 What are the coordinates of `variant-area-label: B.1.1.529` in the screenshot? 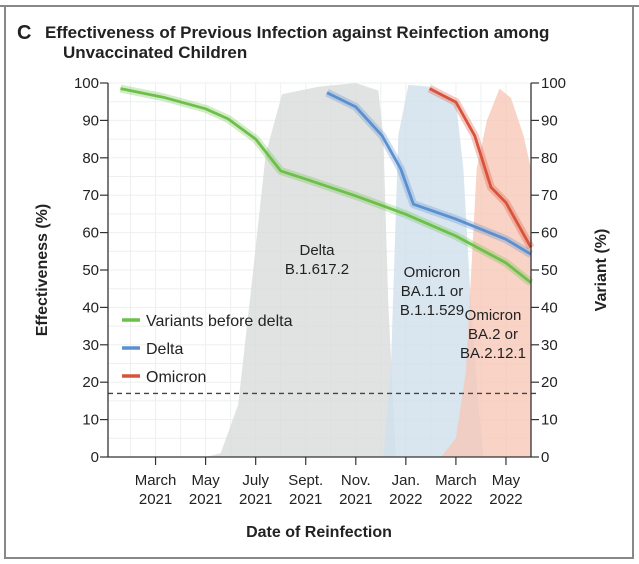 It's located at (432, 310).